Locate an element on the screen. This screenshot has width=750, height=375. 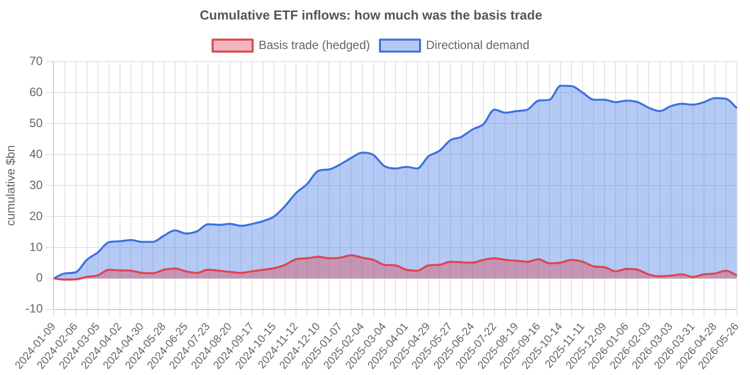
y-tick-label: 70 is located at coordinates (36, 61).